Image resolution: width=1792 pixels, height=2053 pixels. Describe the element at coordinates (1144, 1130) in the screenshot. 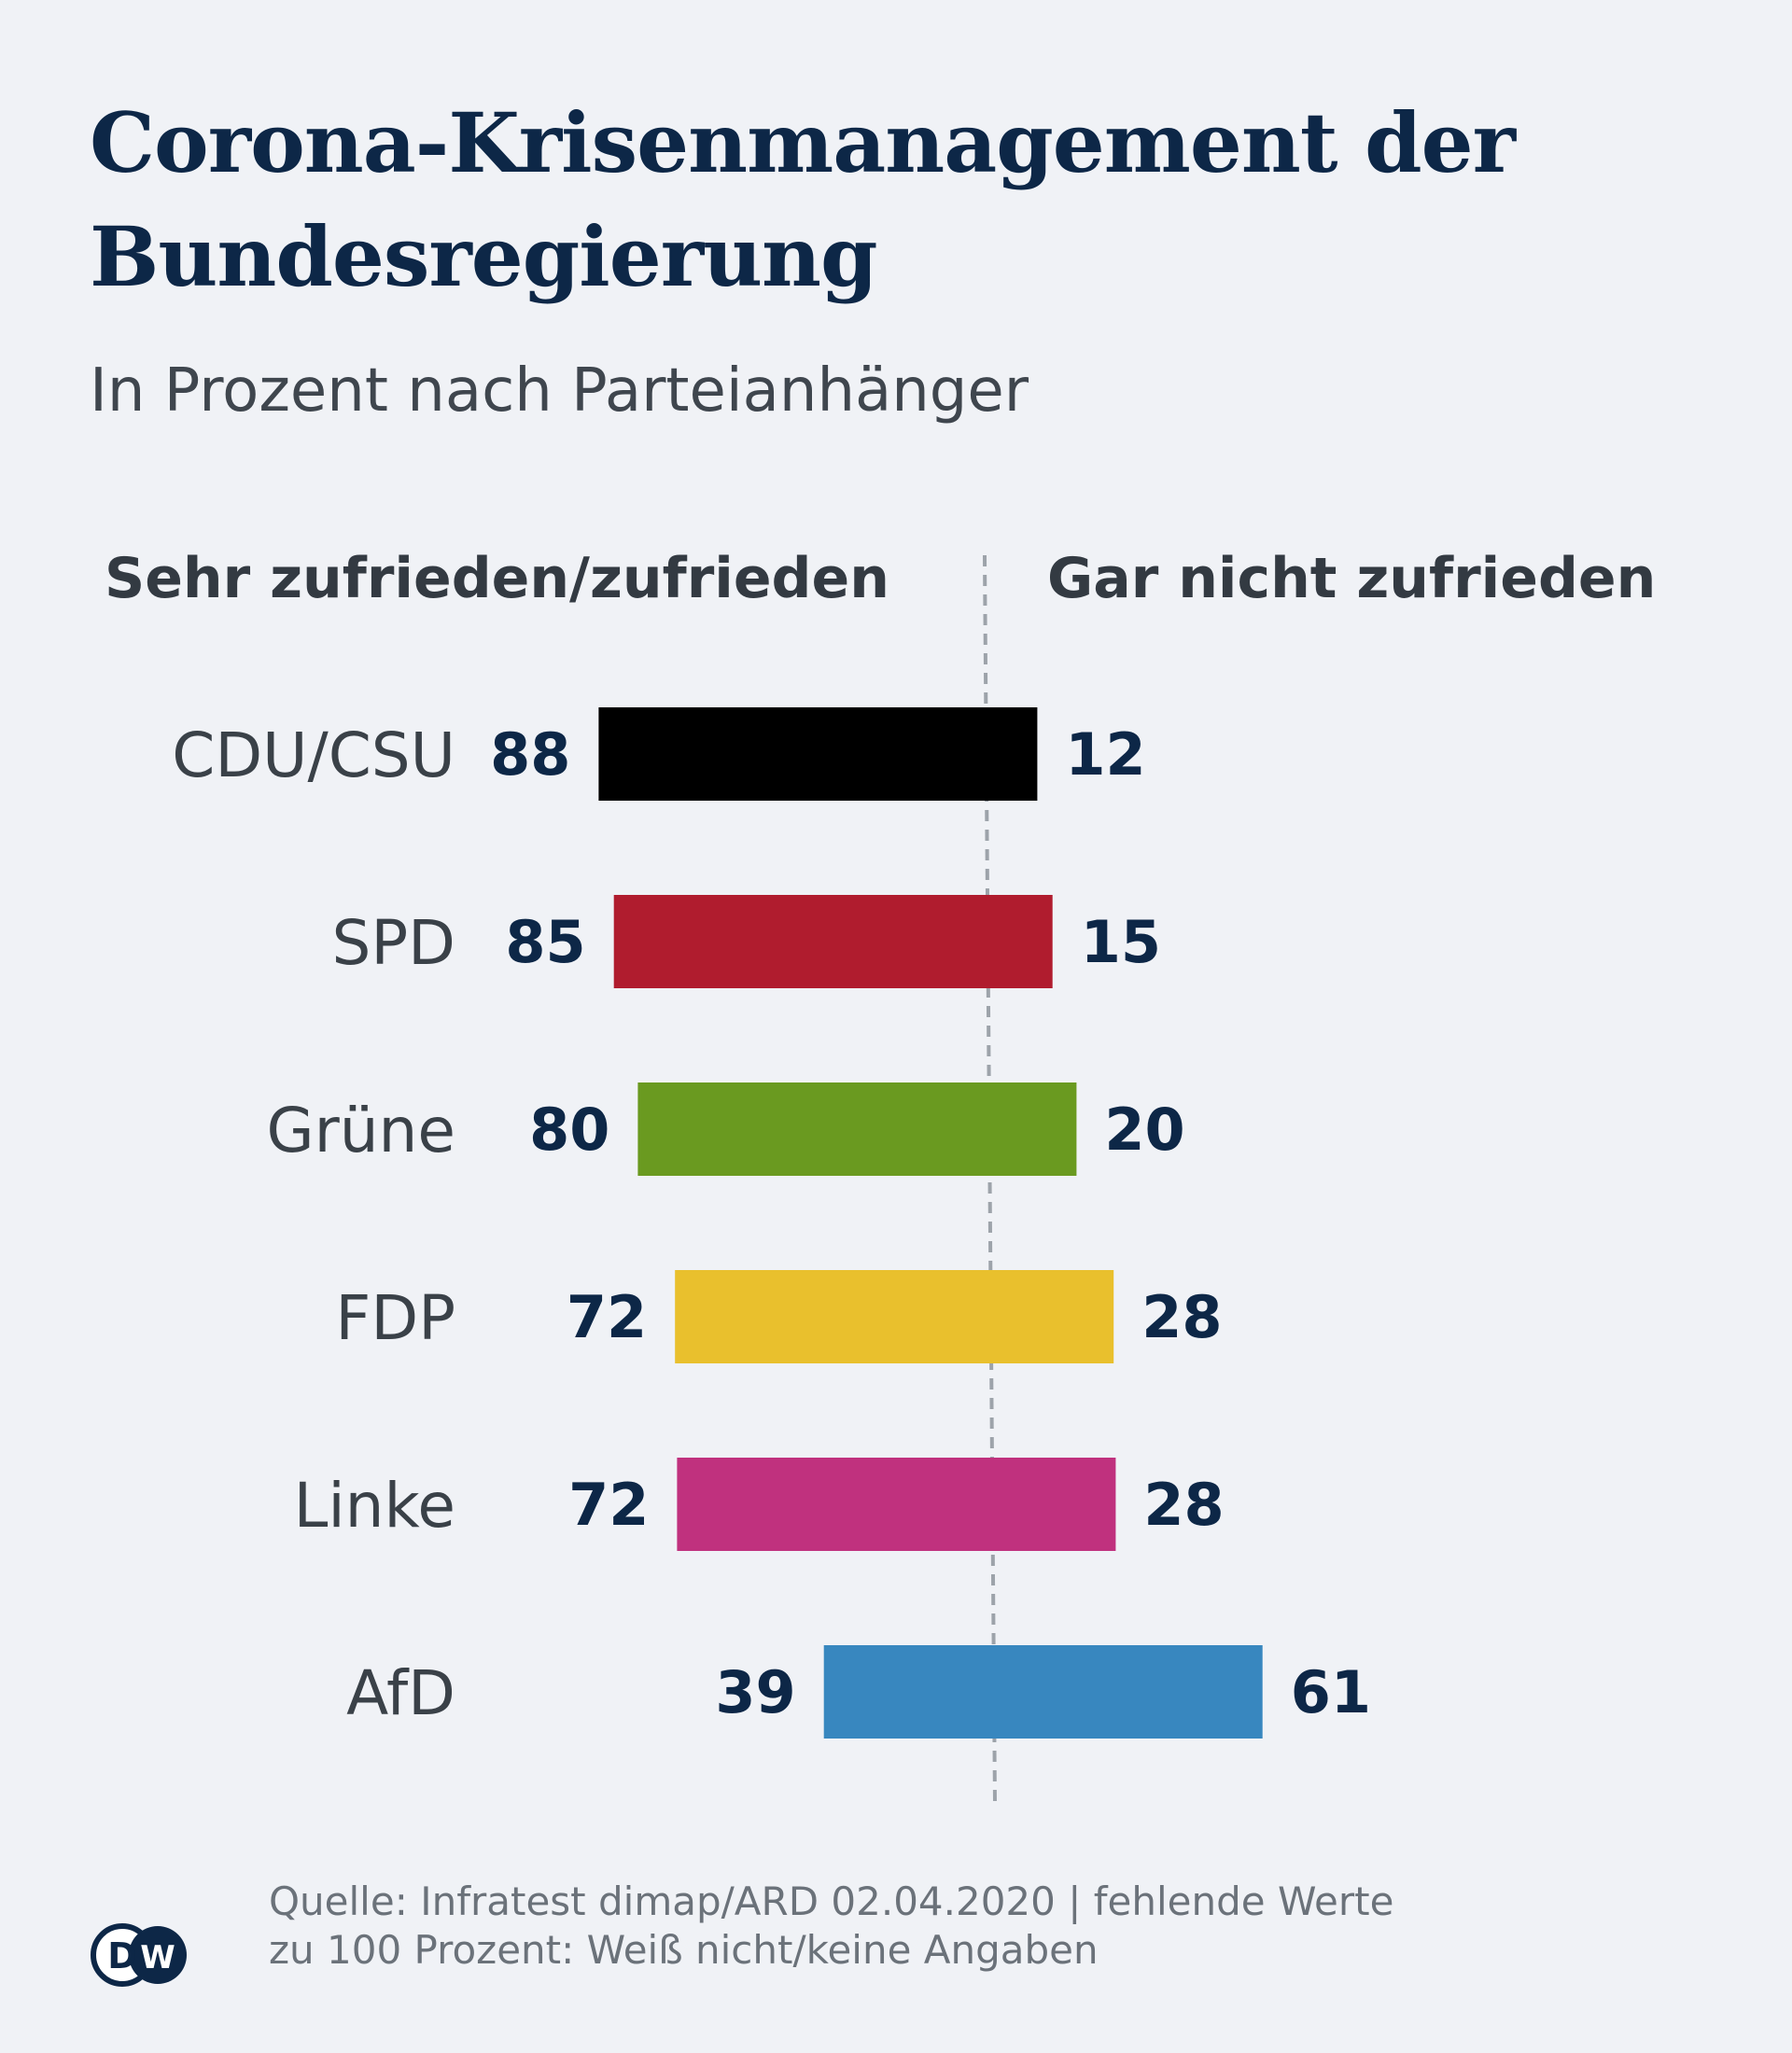

I see `value-label-not-satisfied: 20` at that location.